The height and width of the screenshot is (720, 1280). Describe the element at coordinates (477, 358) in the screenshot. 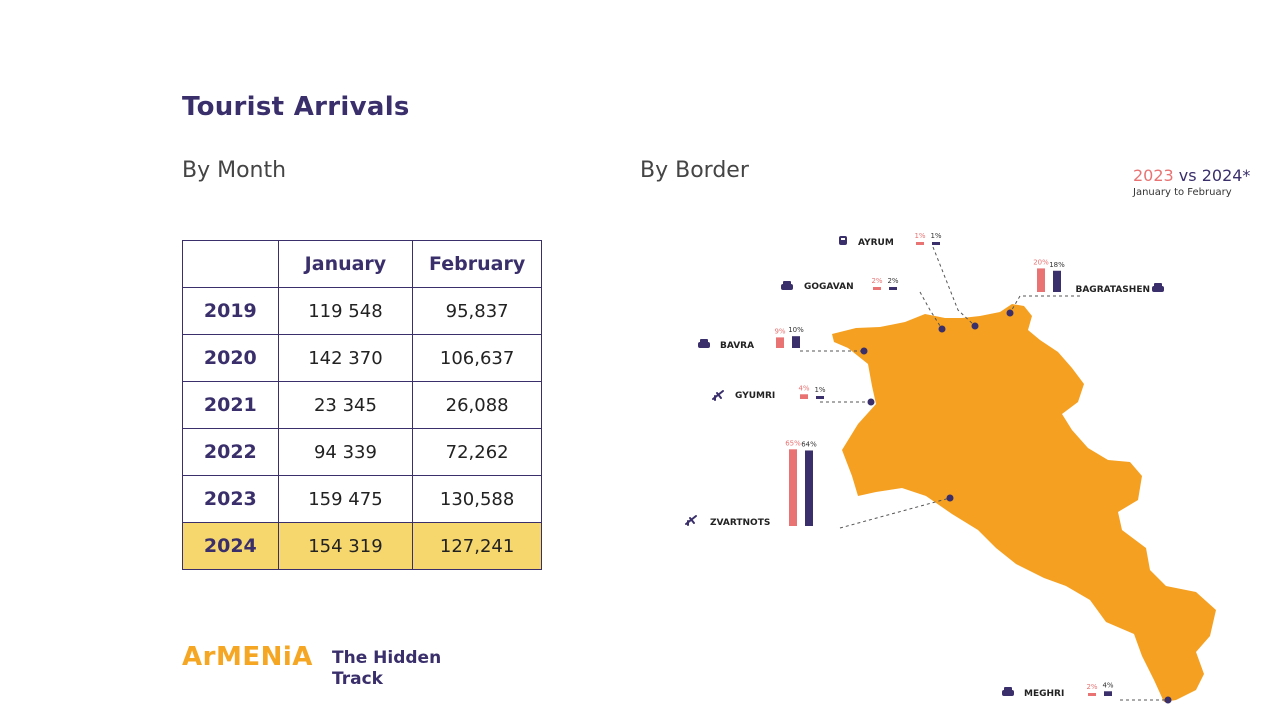

I see `february-cell: 106,637` at that location.